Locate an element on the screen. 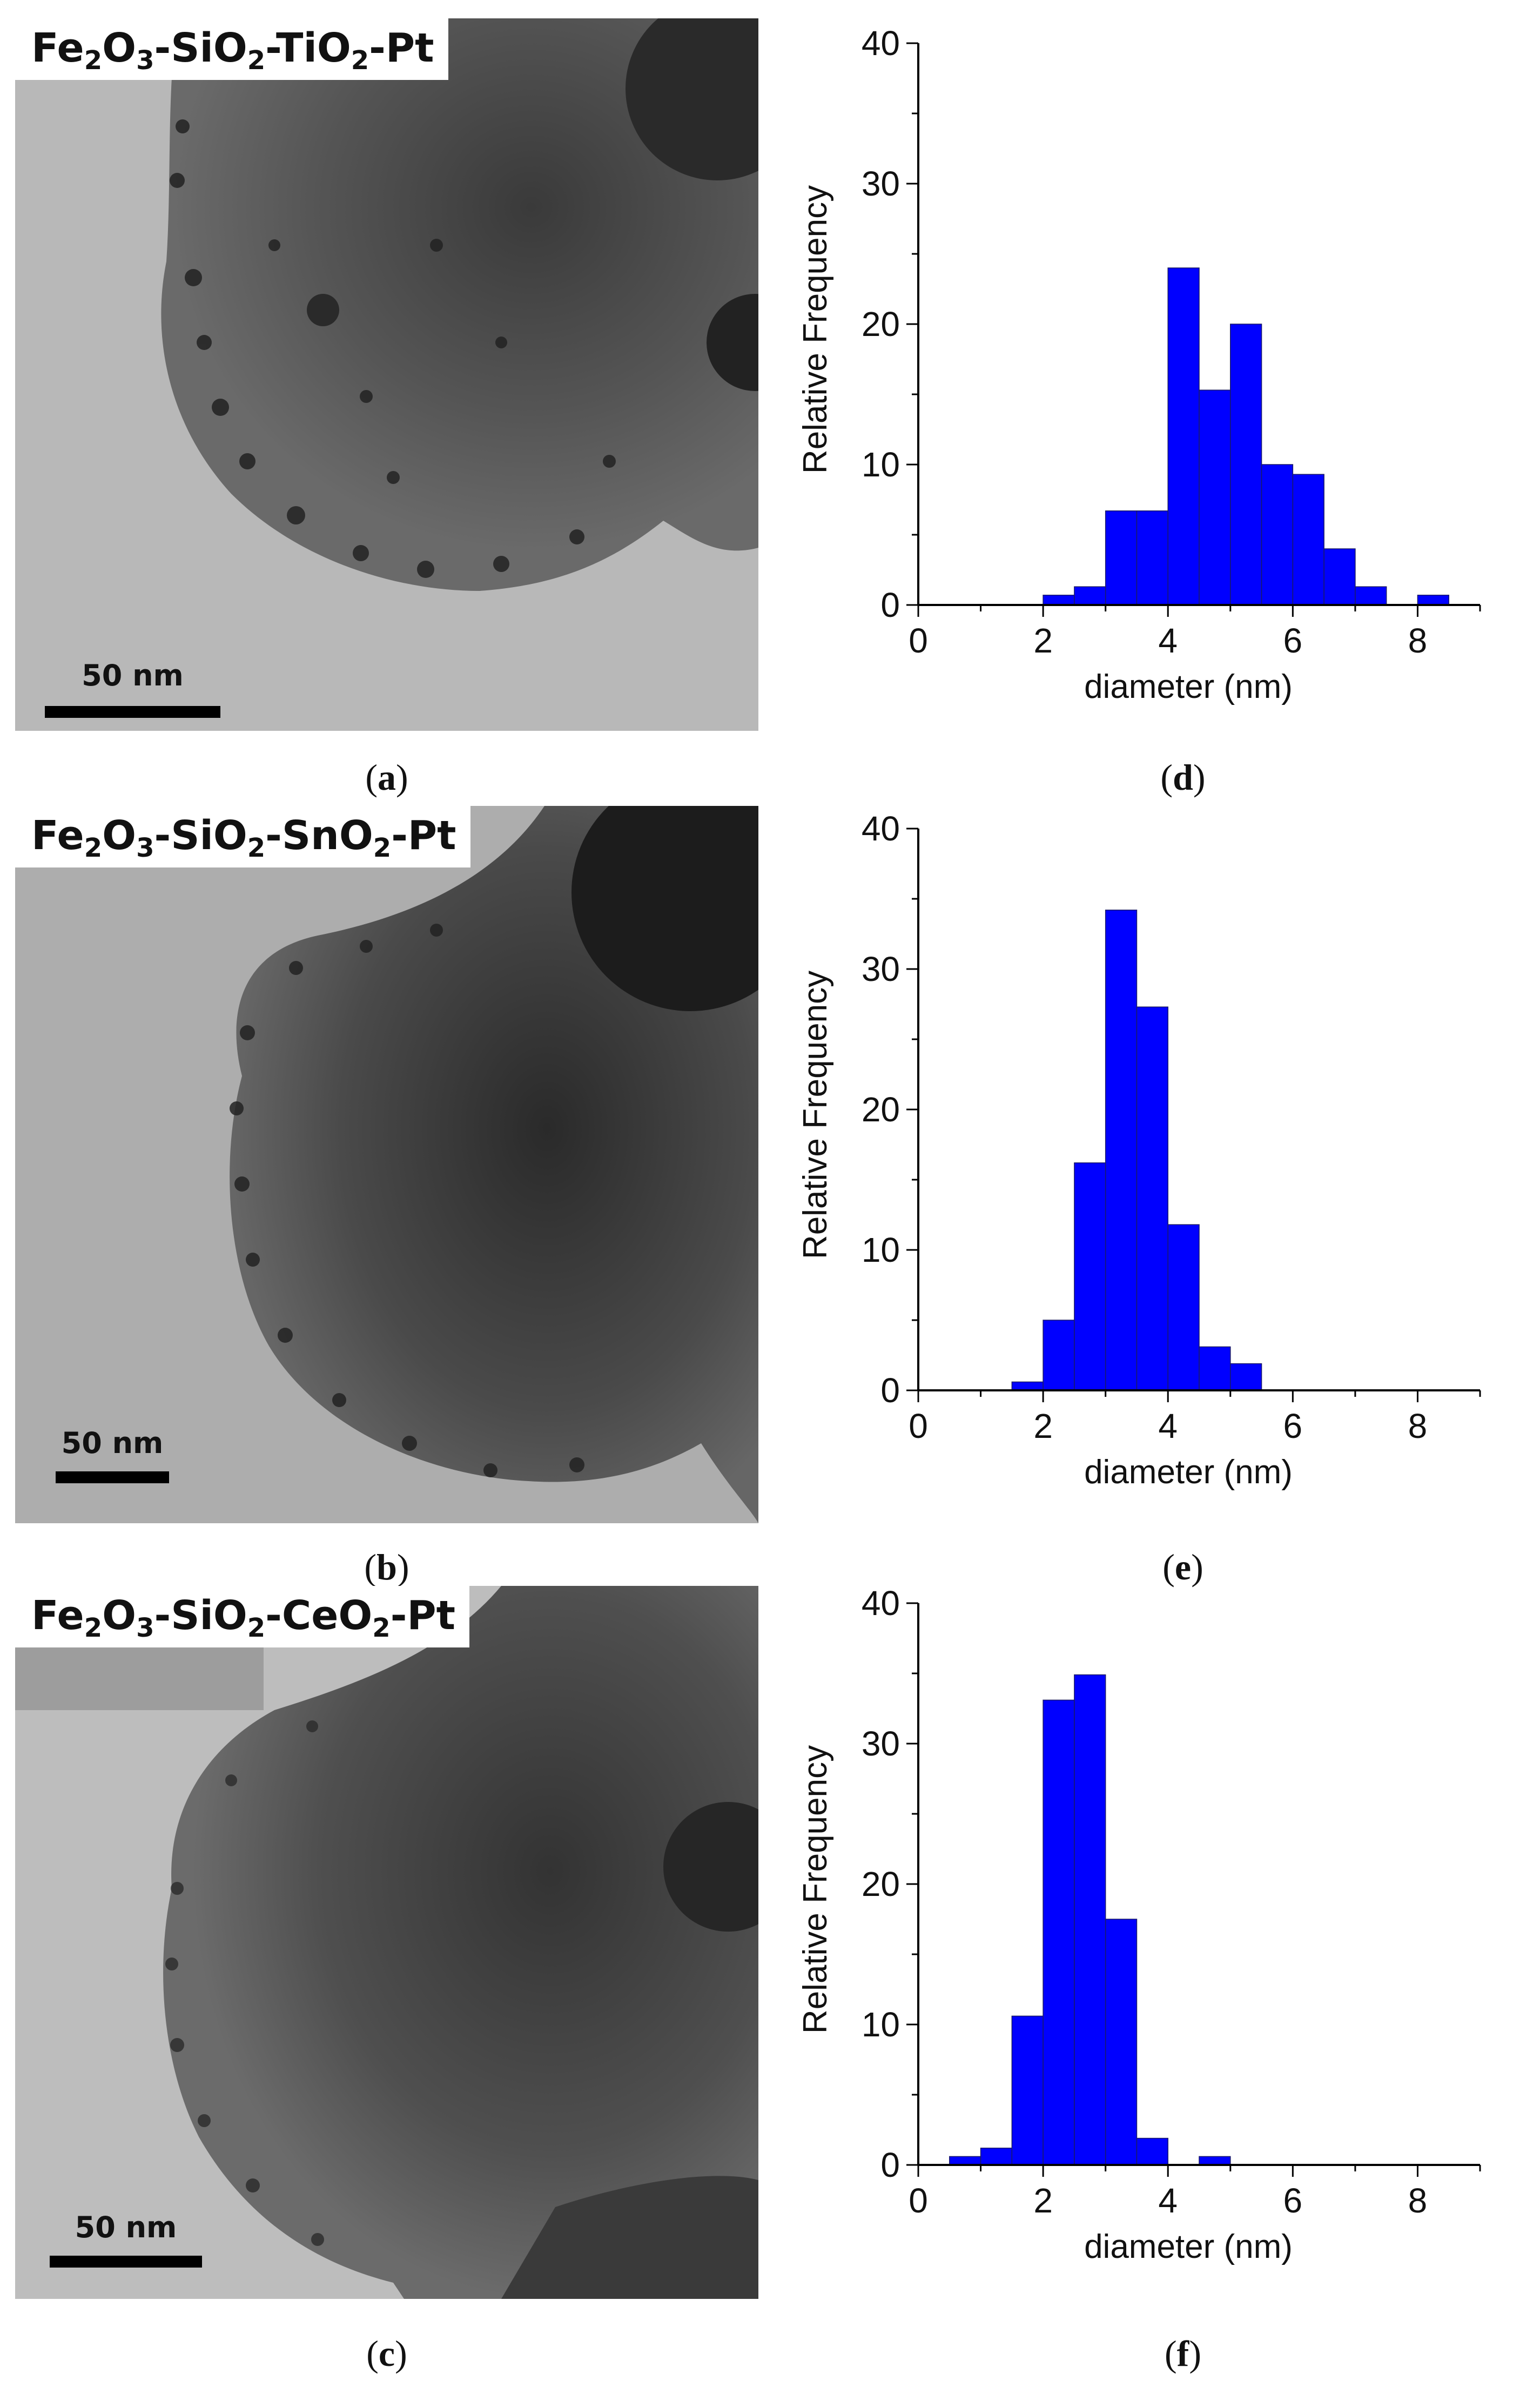 The width and height of the screenshot is (1513, 2408). panel-label-f: (f) is located at coordinates (1183, 2353).